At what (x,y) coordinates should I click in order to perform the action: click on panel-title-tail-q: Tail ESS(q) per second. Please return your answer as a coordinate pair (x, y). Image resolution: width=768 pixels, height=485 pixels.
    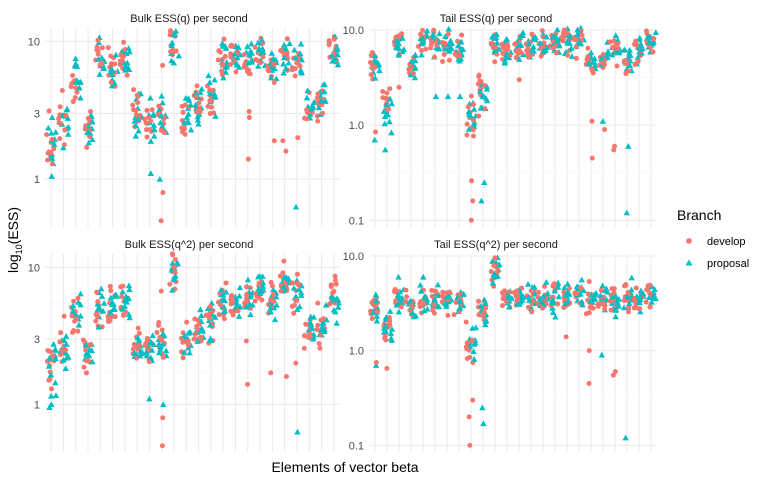
    Looking at the image, I should click on (496, 19).